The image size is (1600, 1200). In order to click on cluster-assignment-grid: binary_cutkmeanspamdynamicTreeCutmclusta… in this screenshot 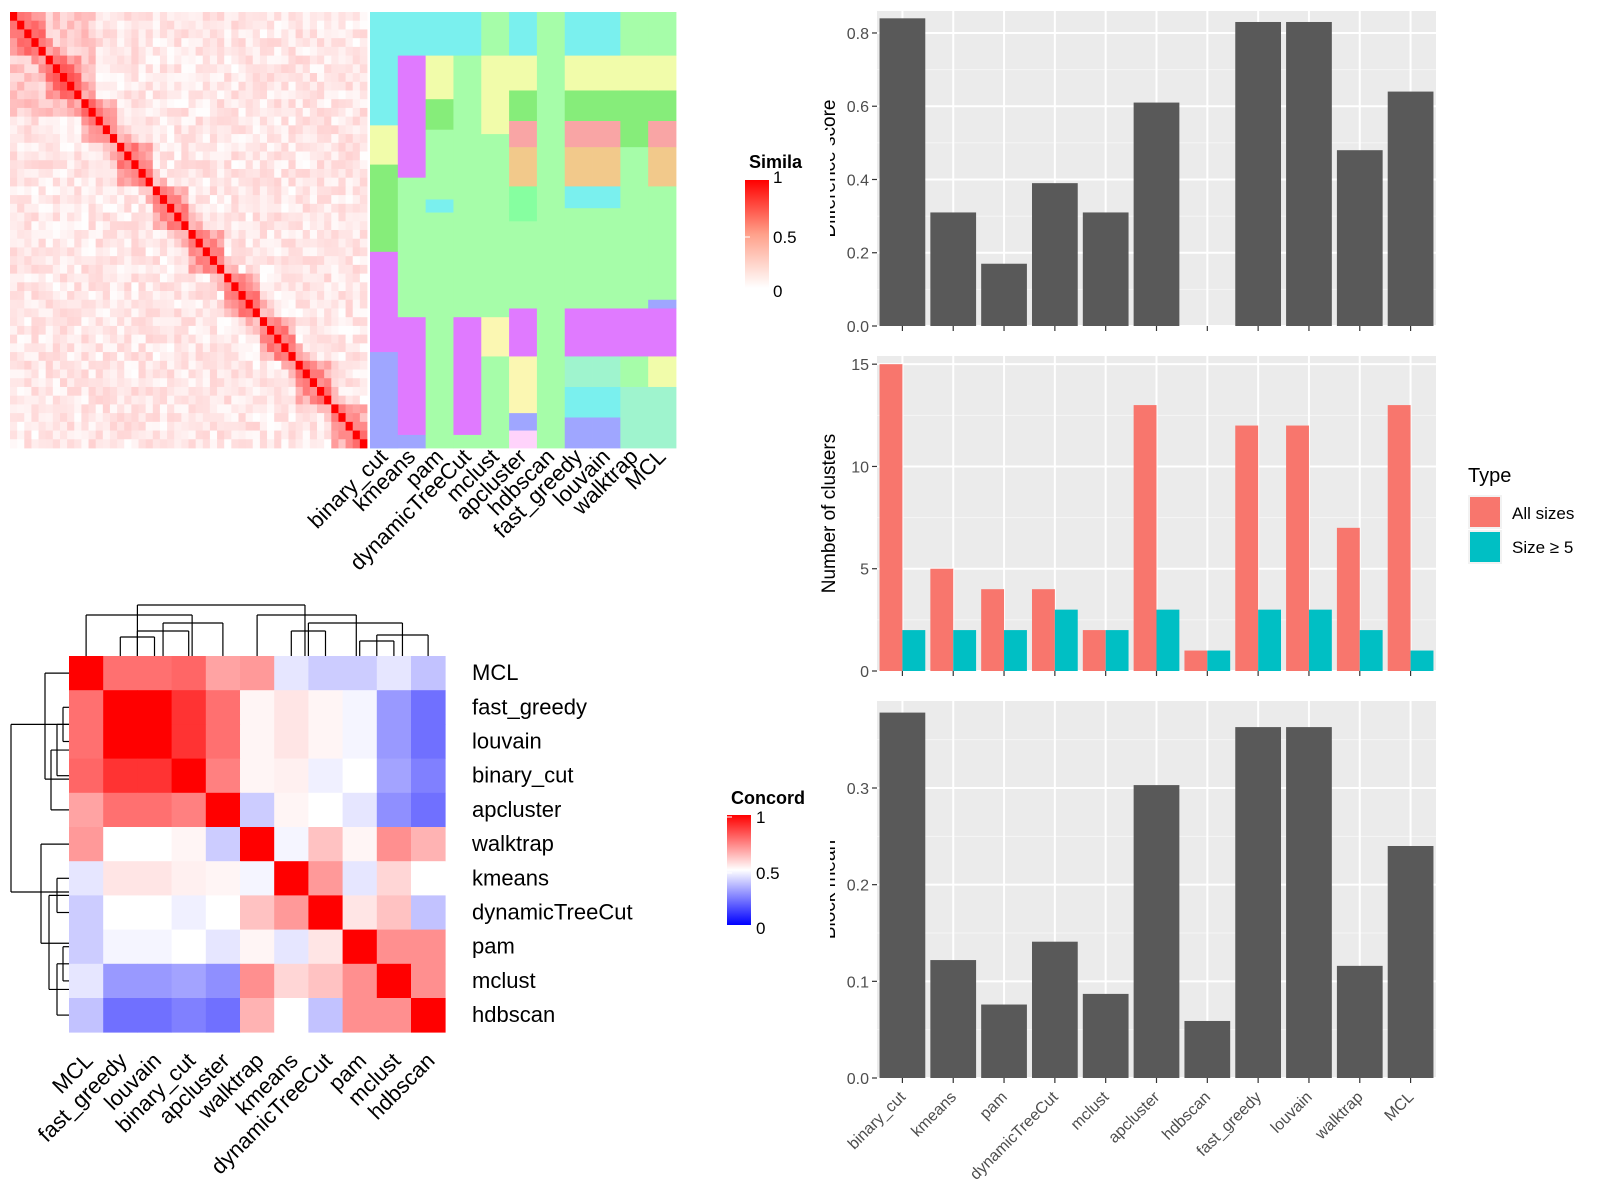, I will do `click(490, 293)`.